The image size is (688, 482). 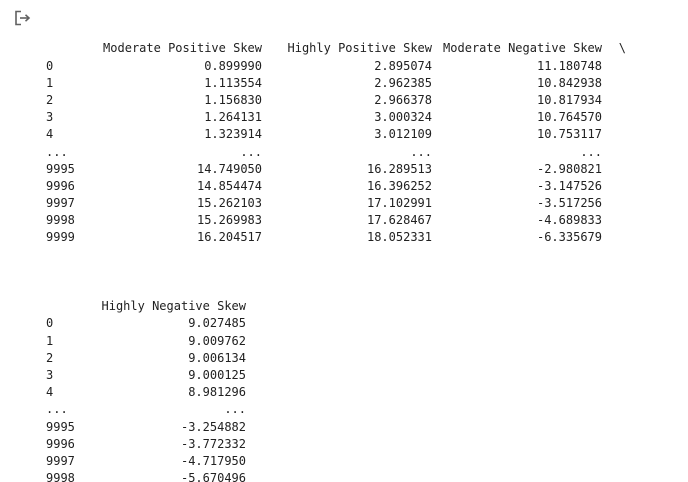 I want to click on table-cell: 9.027485, so click(x=217, y=323).